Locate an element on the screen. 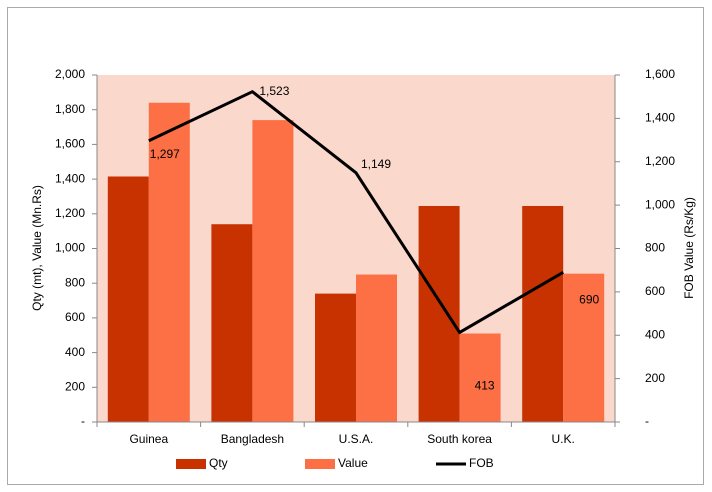  y2-tick-label: 600 is located at coordinates (655, 291).